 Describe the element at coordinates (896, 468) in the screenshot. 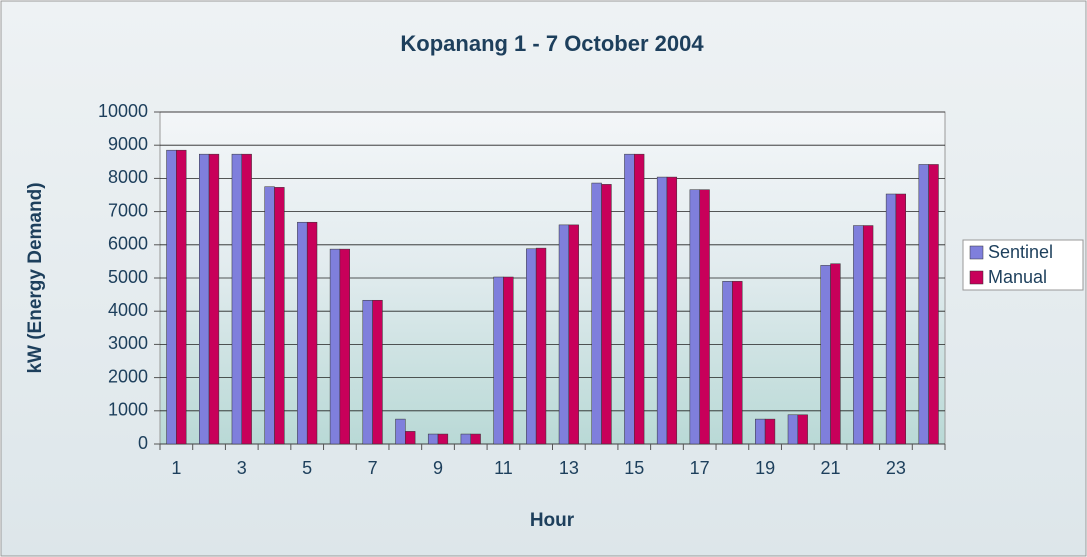

I see `x-tick-label: 23` at that location.